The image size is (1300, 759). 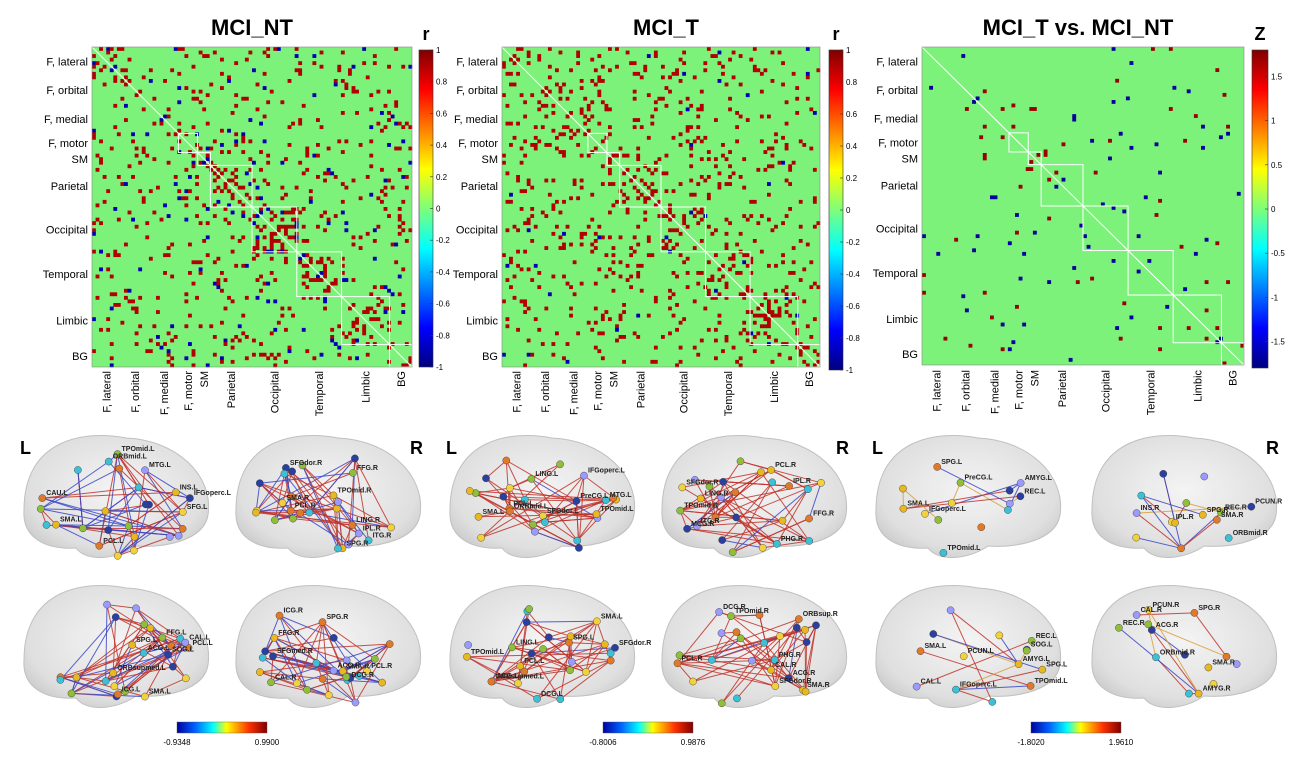 What do you see at coordinates (810, 379) in the screenshot?
I see `x-tick-label: BG` at bounding box center [810, 379].